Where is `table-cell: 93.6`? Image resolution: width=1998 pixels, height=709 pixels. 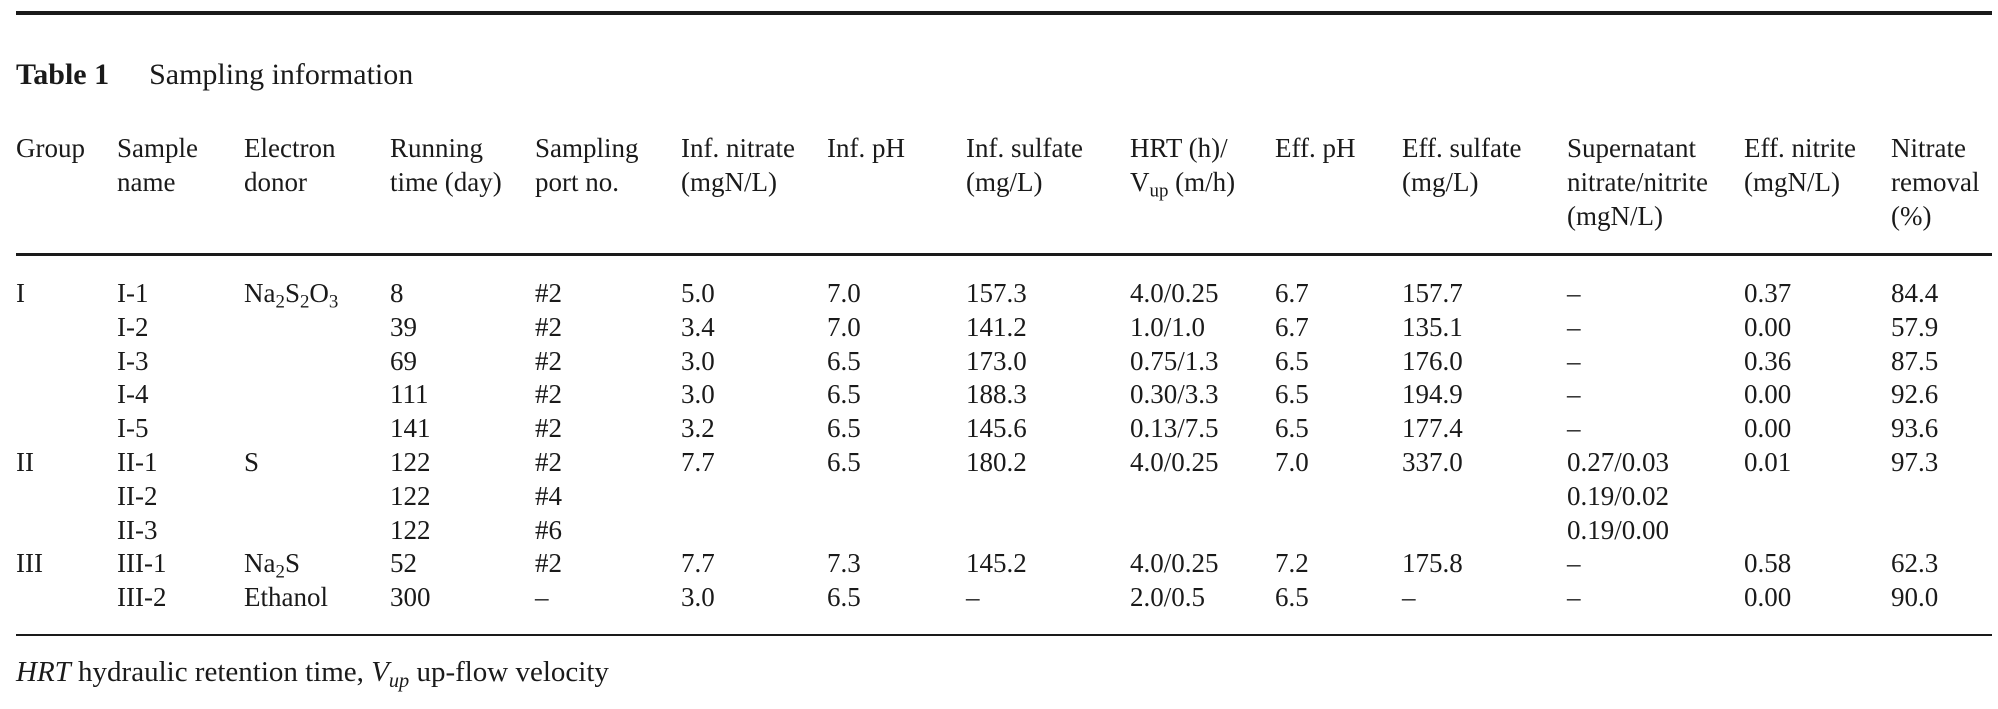 table-cell: 93.6 is located at coordinates (1915, 428).